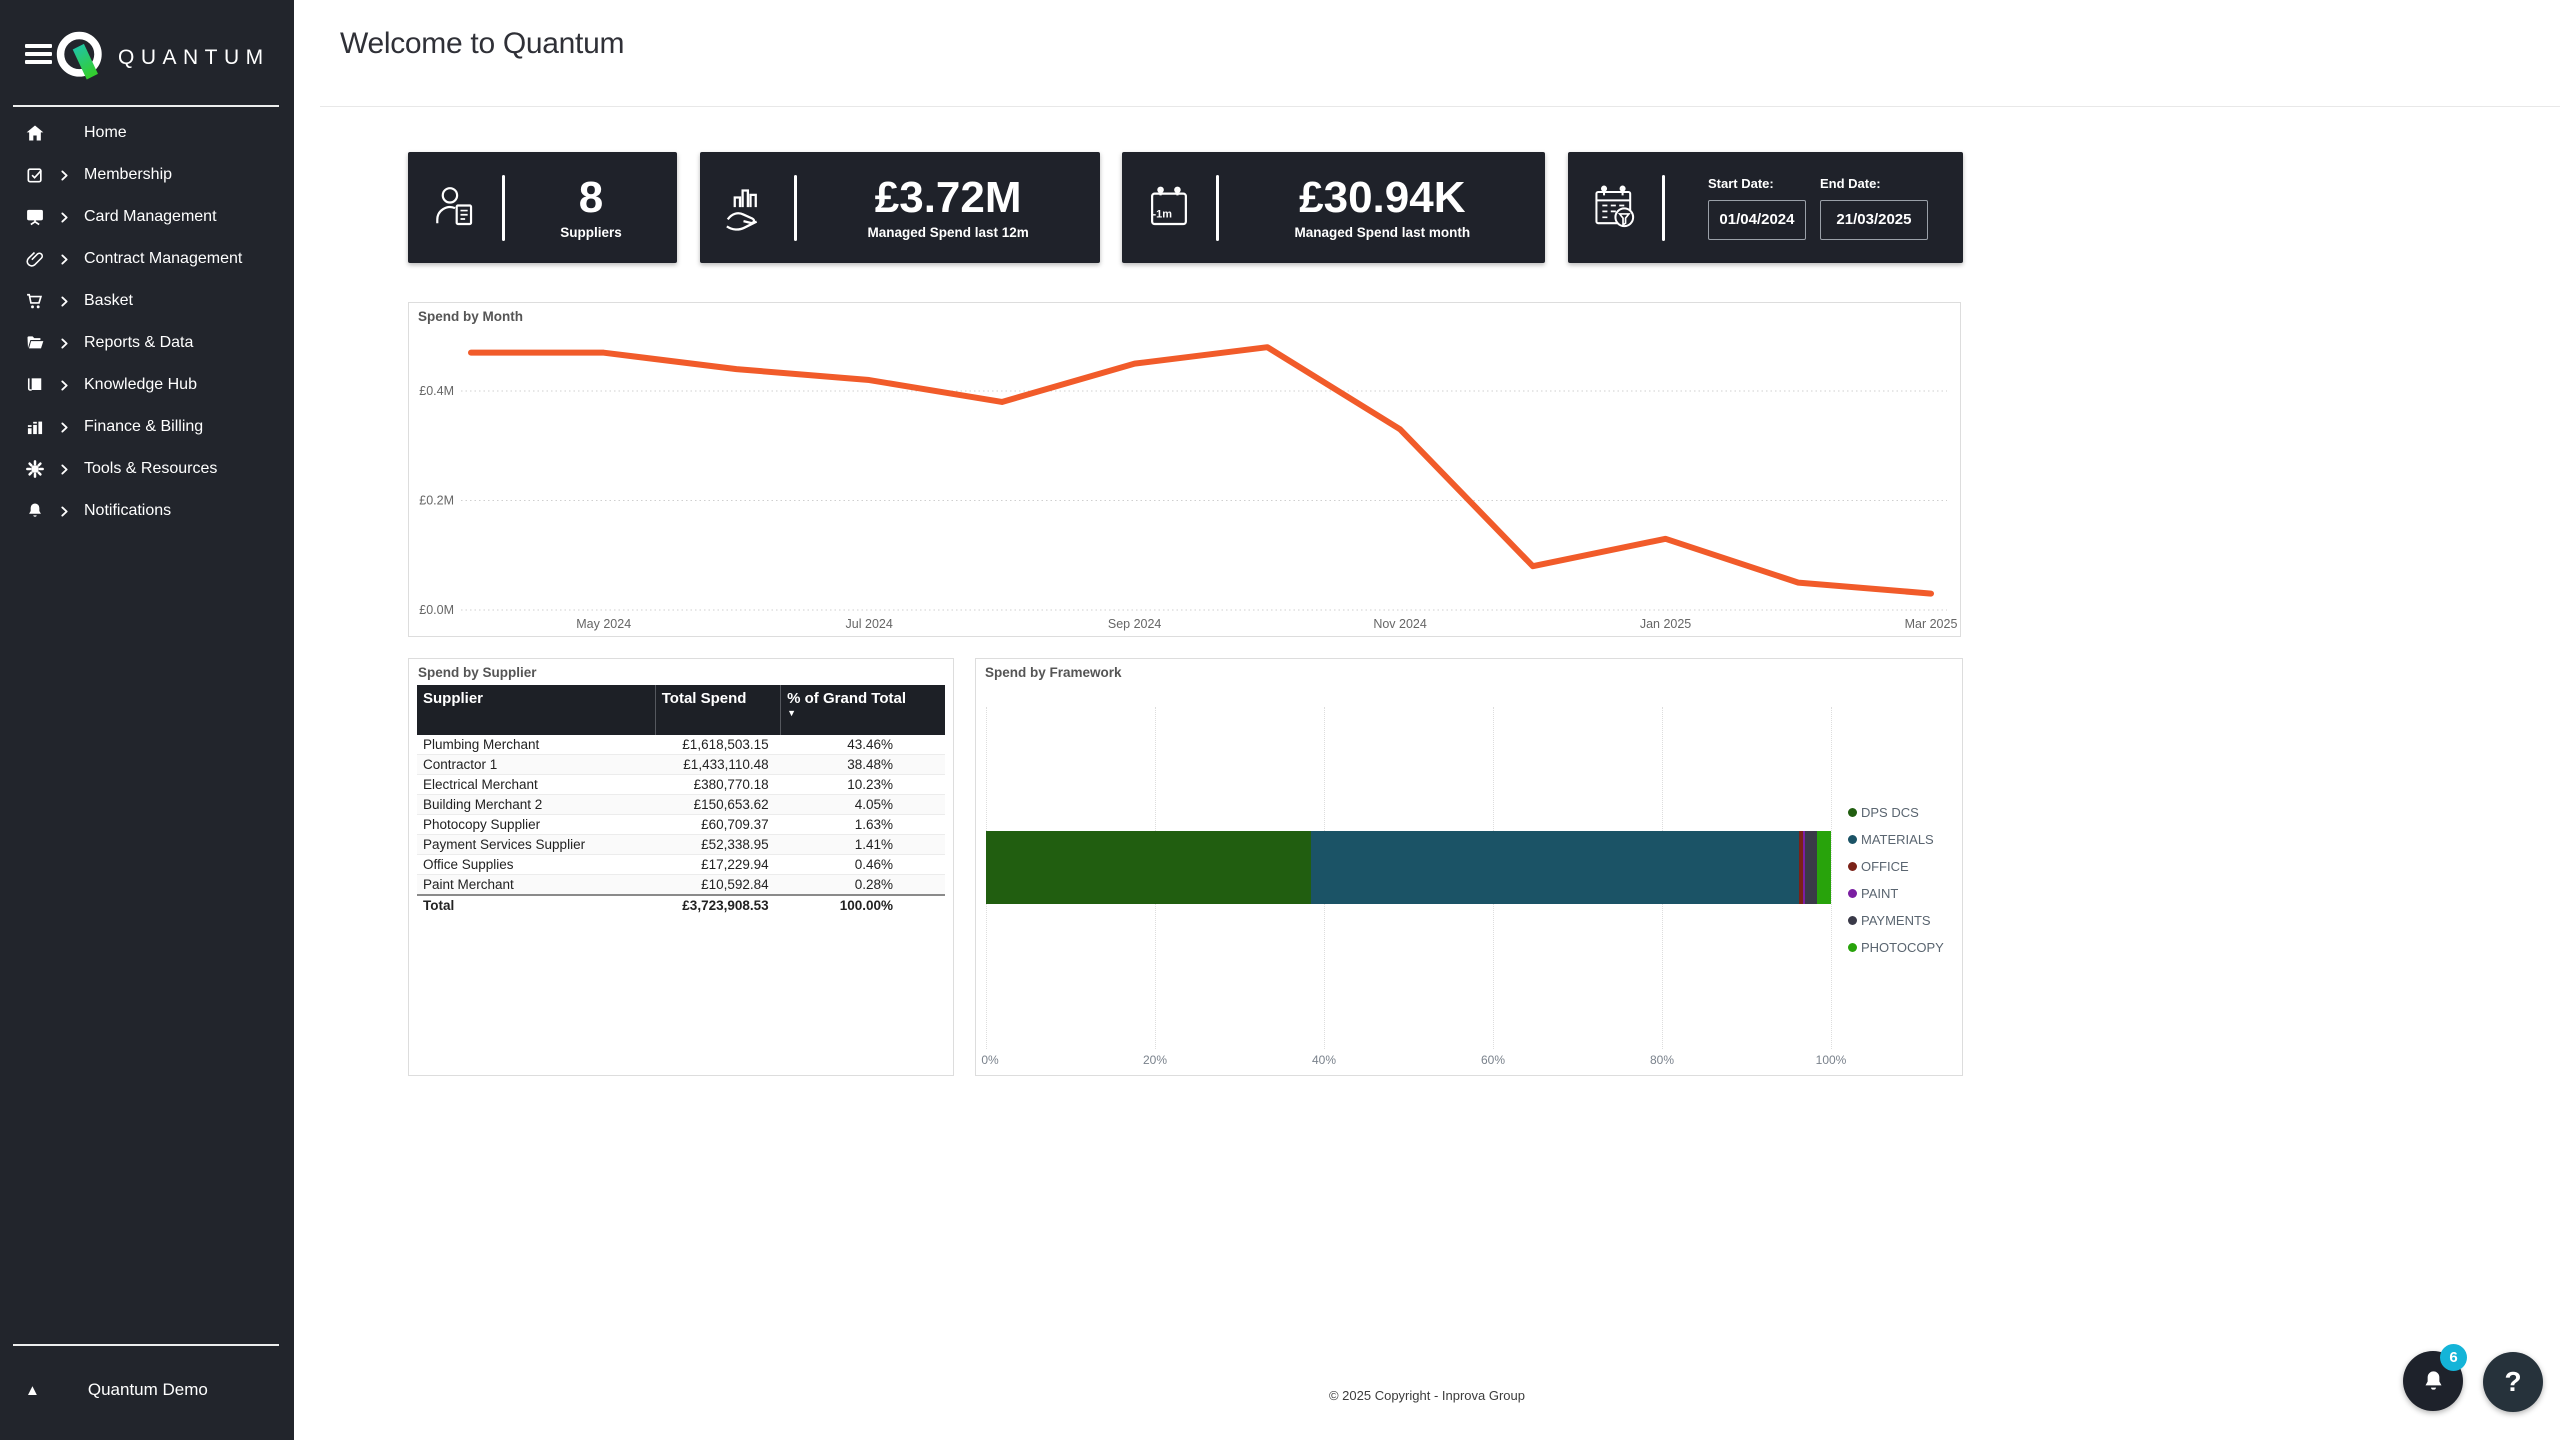 This screenshot has height=1440, width=2560. Describe the element at coordinates (1801, 867) in the screenshot. I see `bar-segment-office` at that location.